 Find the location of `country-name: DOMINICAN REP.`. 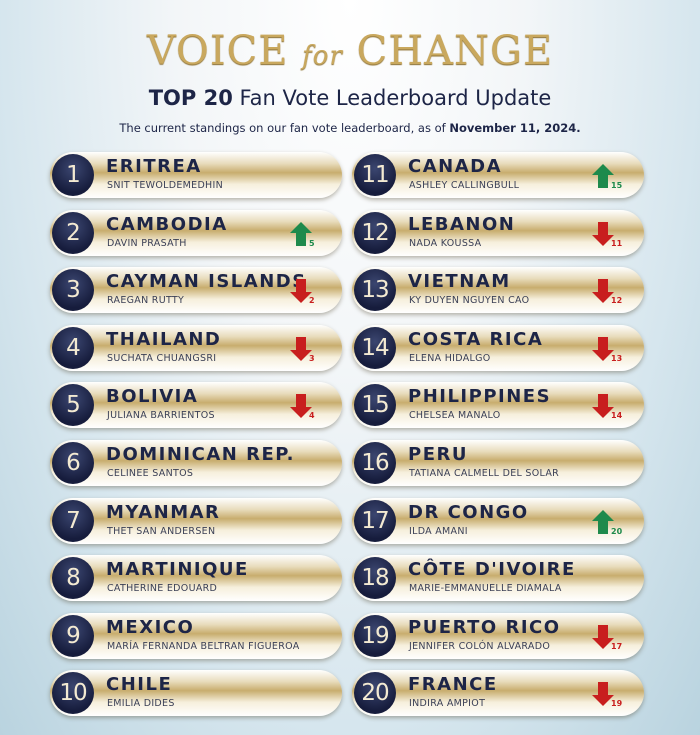

country-name: DOMINICAN REP. is located at coordinates (200, 454).